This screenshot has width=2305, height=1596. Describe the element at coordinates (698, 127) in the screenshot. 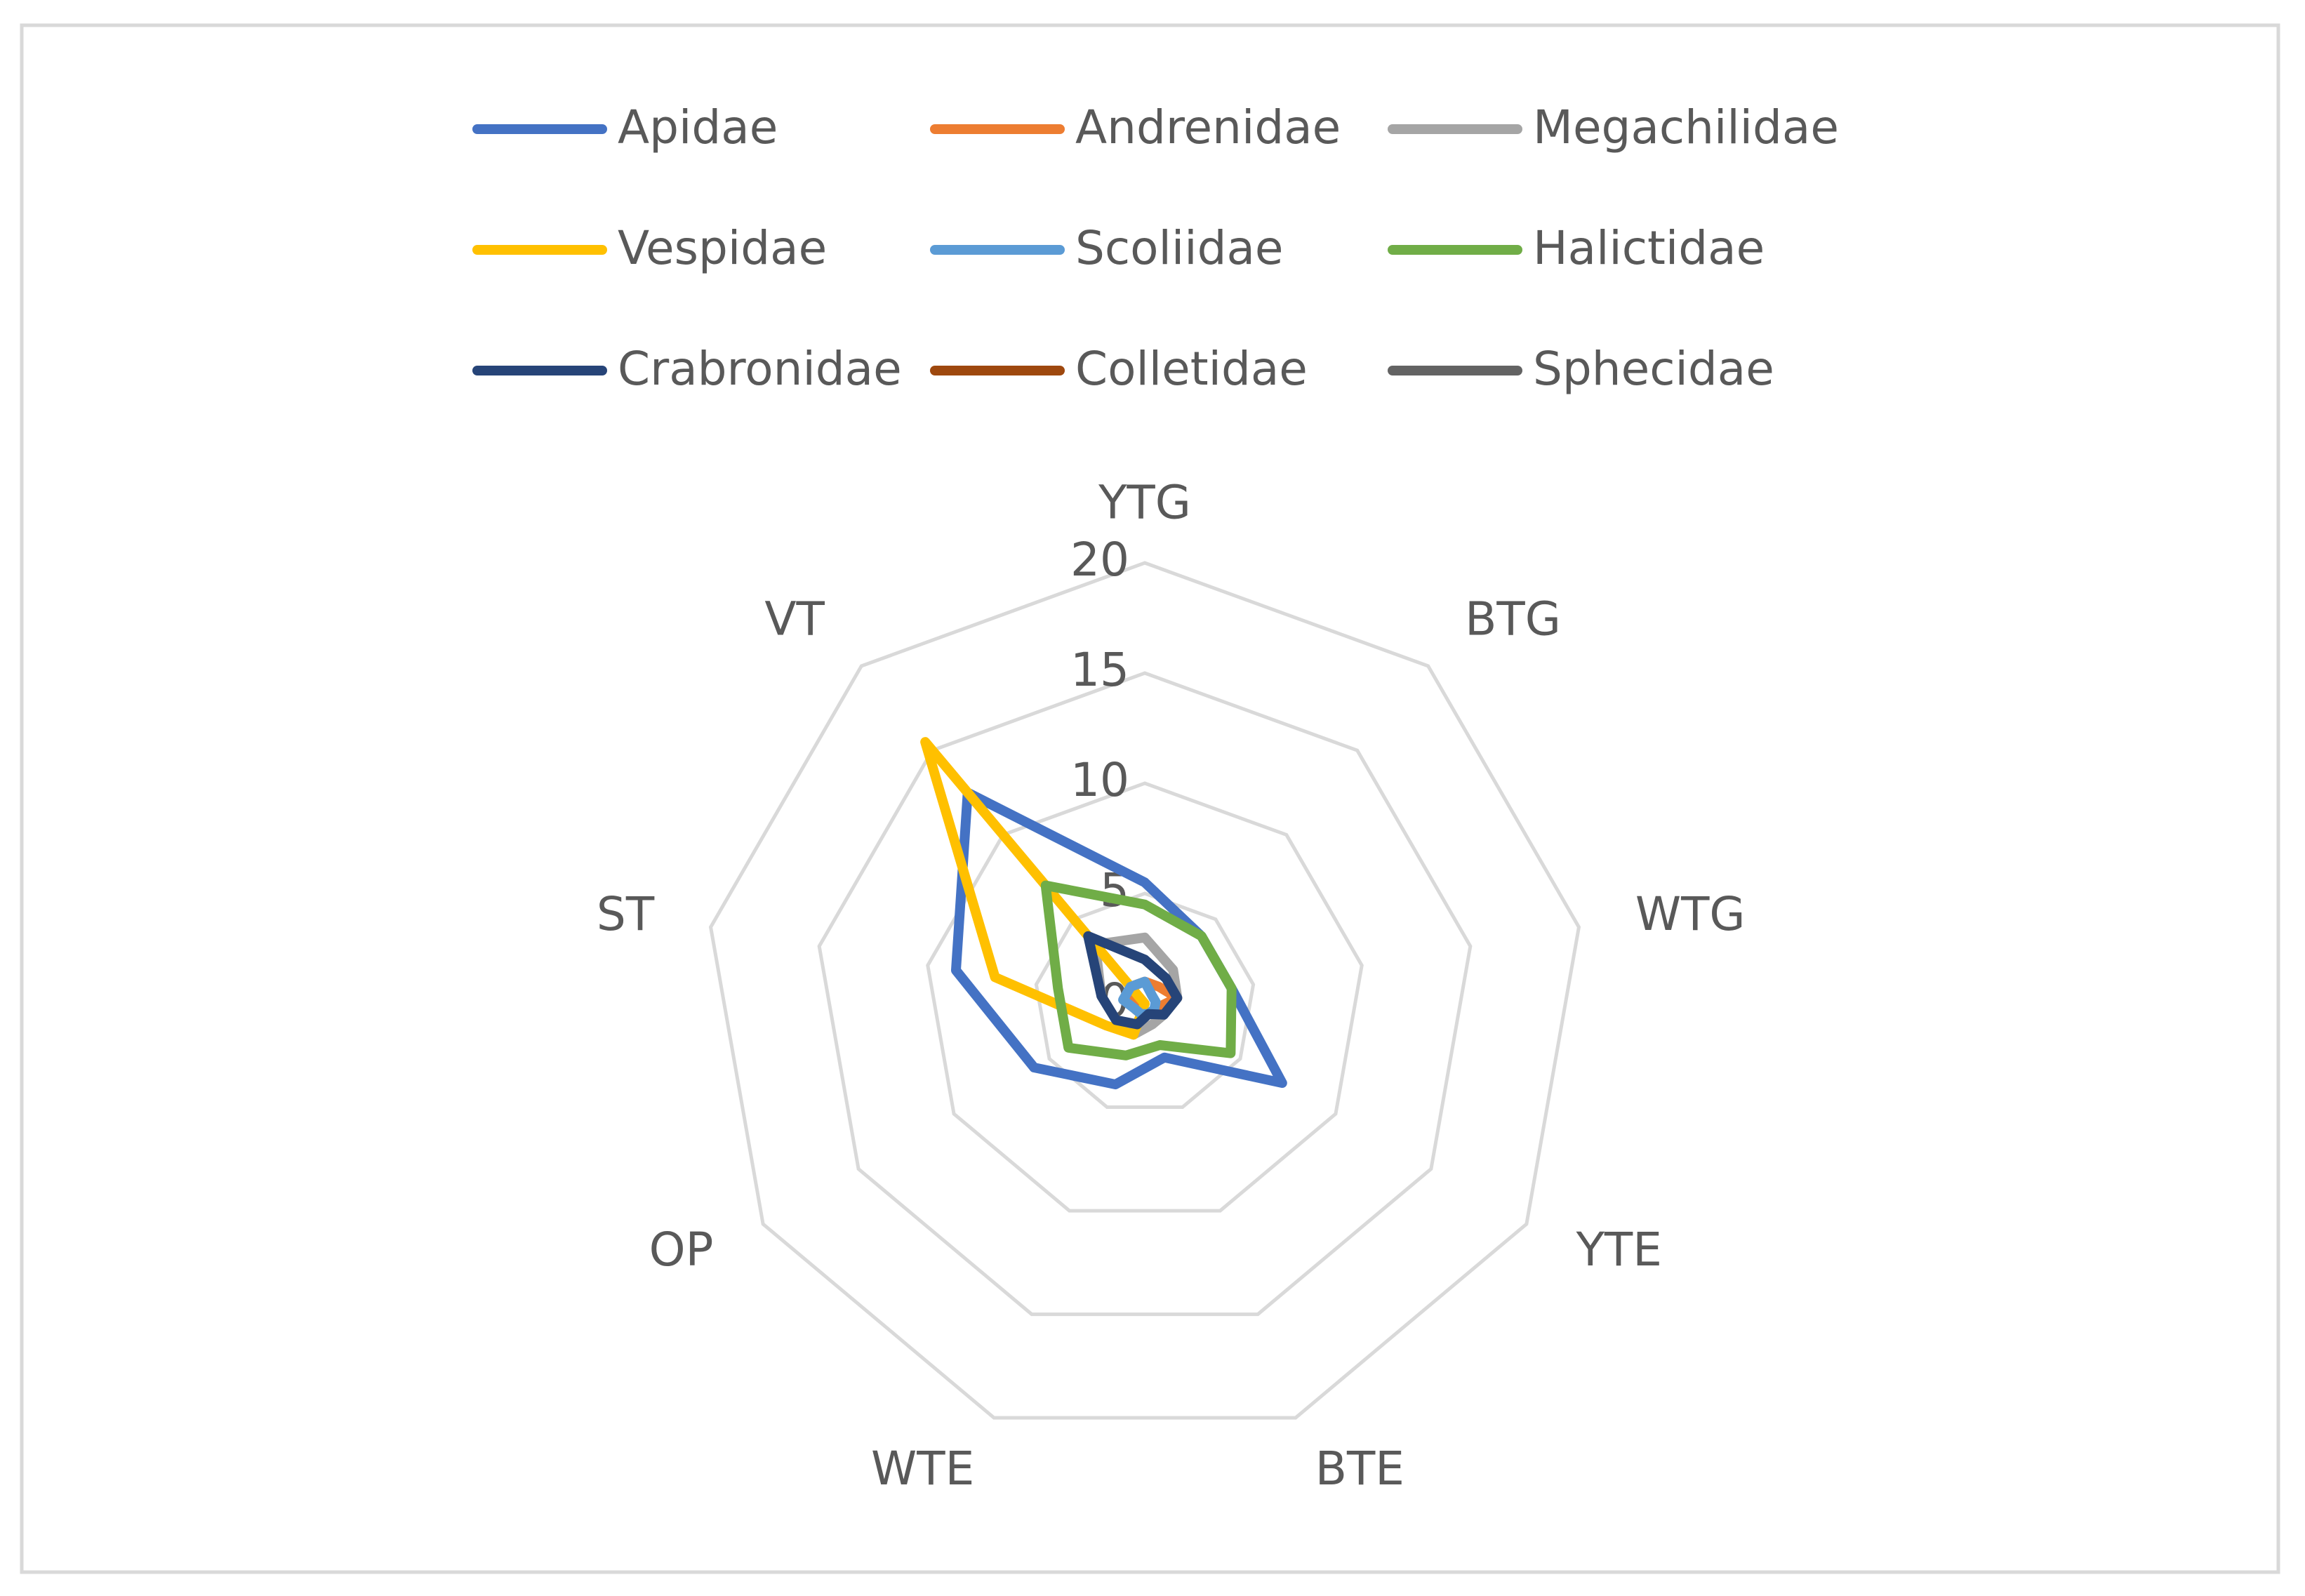

I see `legend-label: Apidae` at that location.